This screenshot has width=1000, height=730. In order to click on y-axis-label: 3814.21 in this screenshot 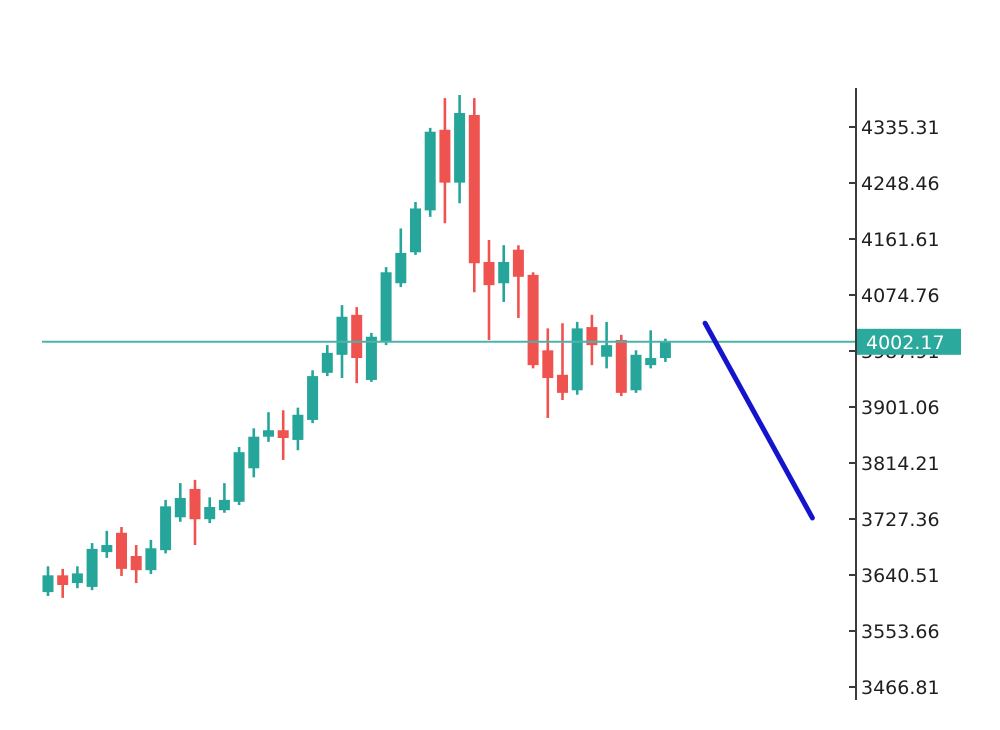, I will do `click(900, 464)`.